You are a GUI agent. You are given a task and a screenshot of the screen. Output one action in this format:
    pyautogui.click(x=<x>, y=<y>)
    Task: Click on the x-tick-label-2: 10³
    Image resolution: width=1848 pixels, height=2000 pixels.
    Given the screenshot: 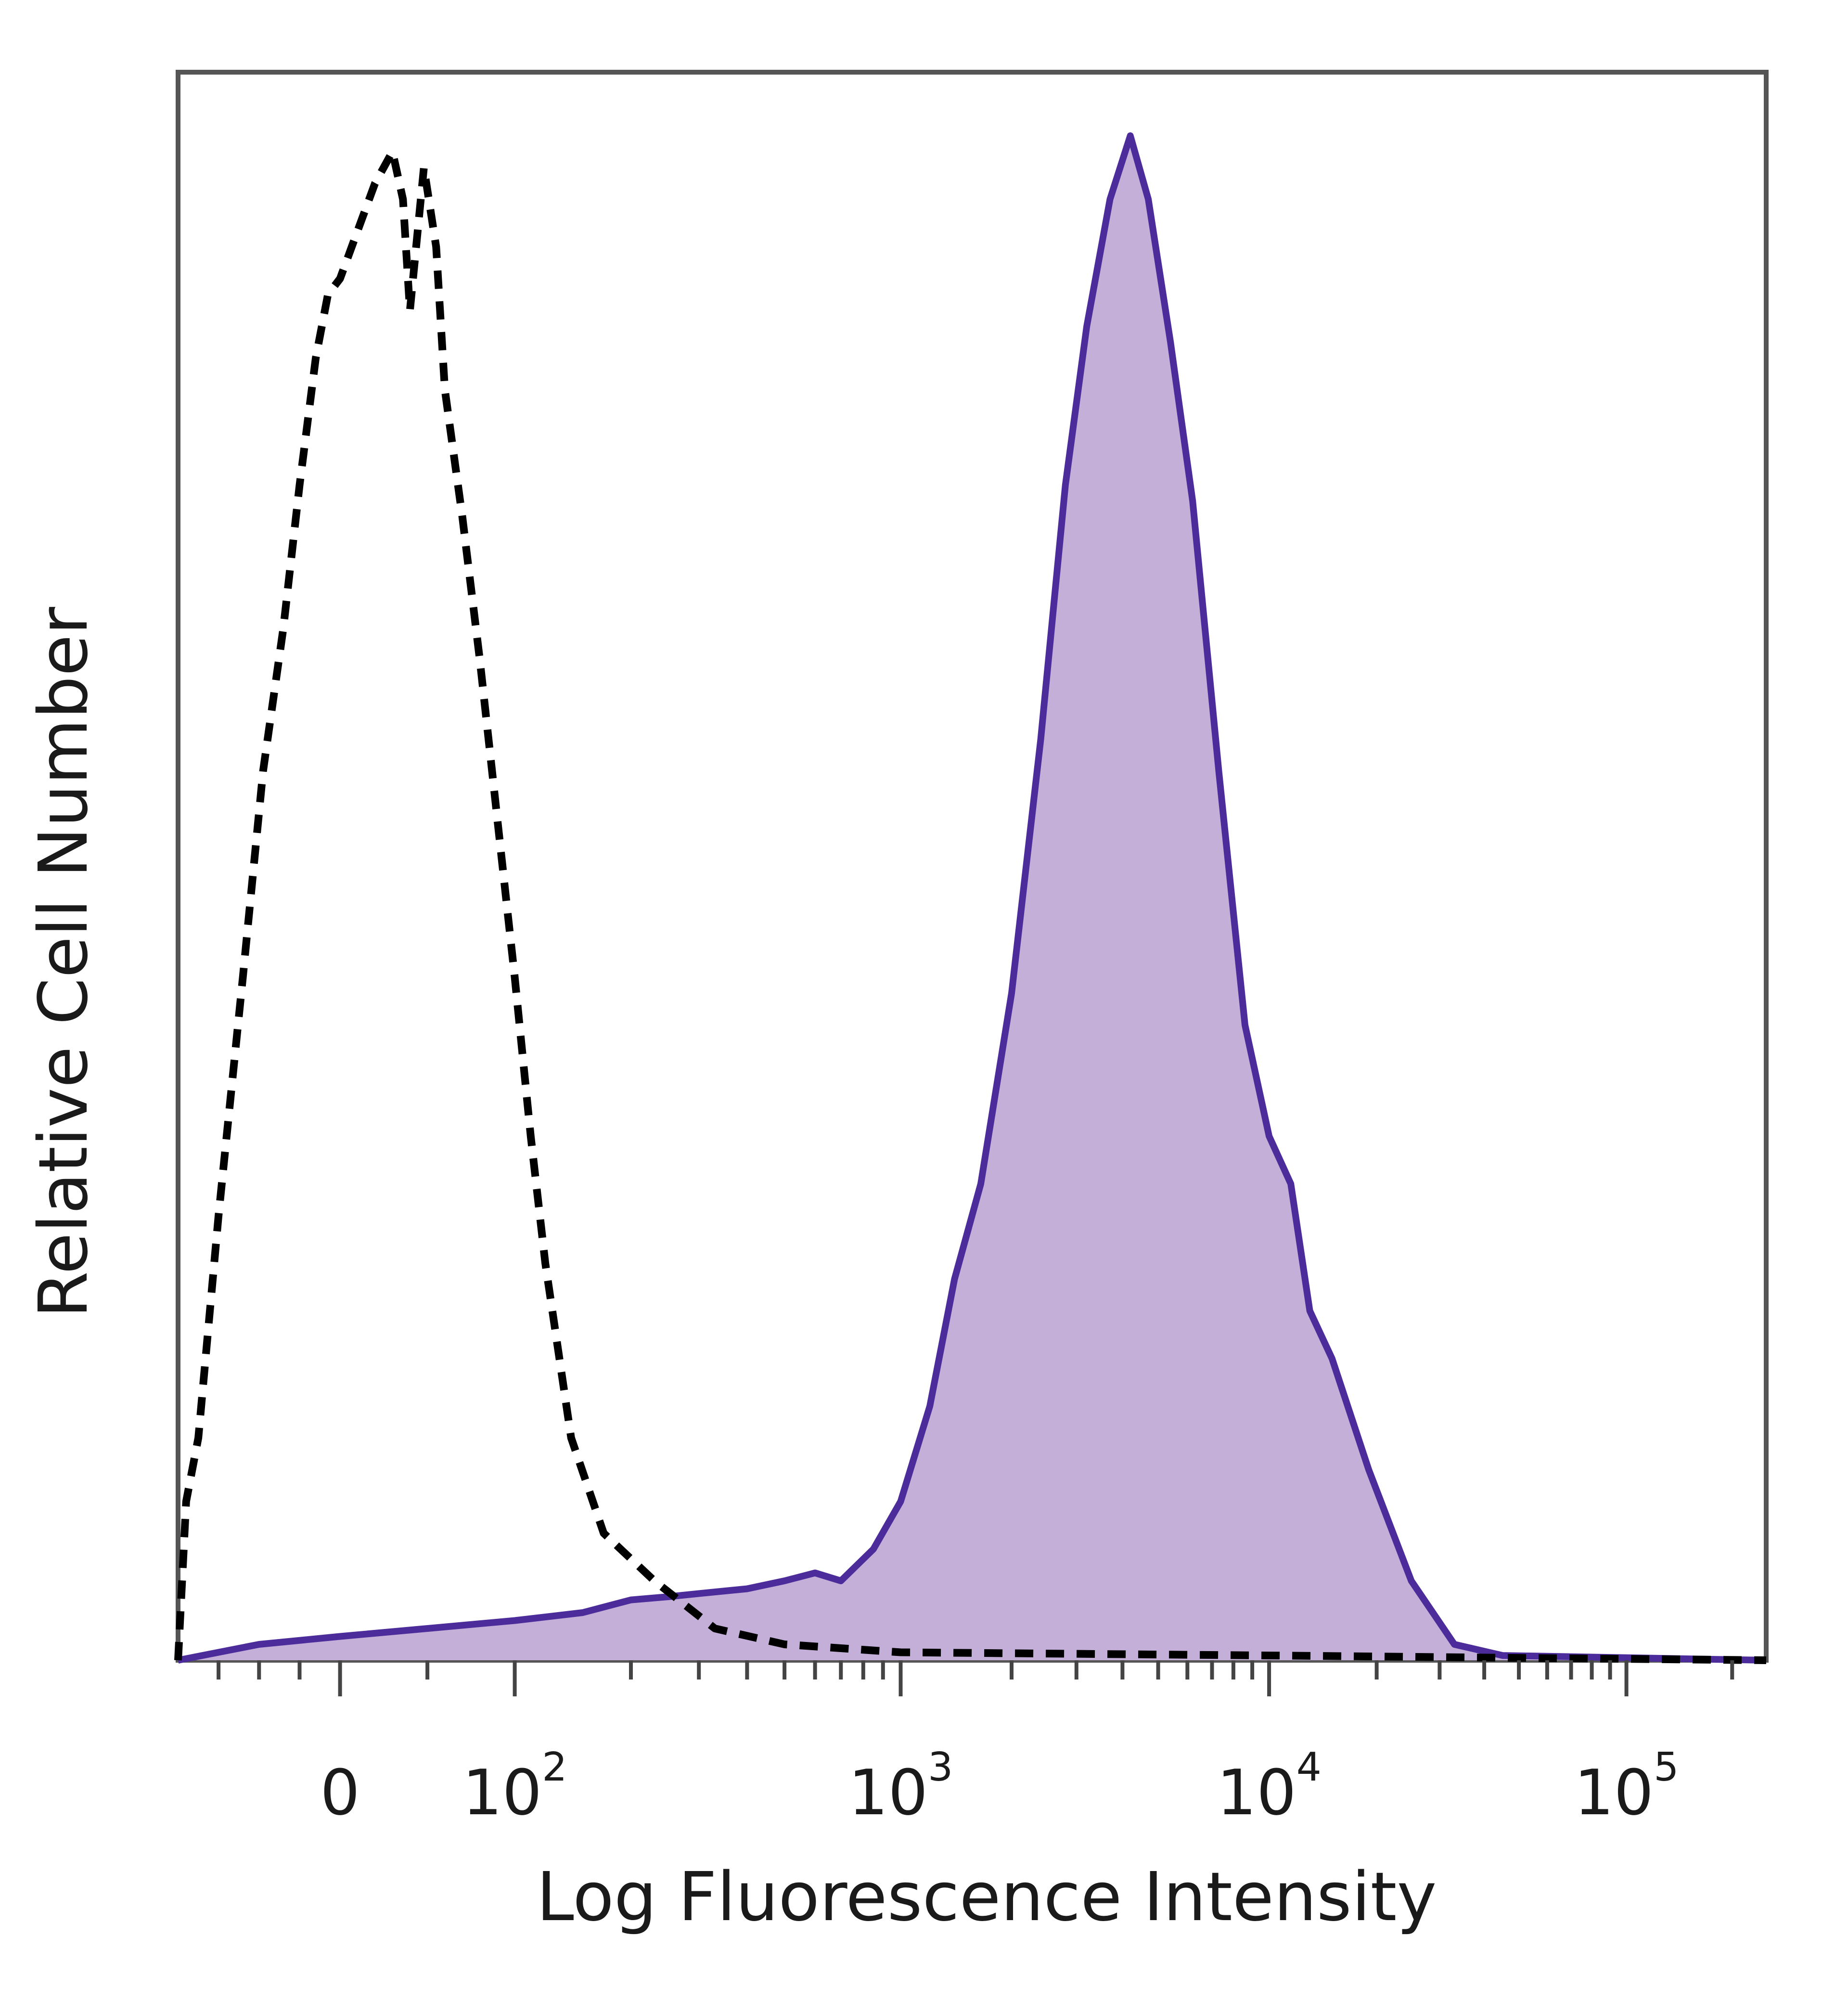 What is the action you would take?
    pyautogui.click(x=900, y=1786)
    